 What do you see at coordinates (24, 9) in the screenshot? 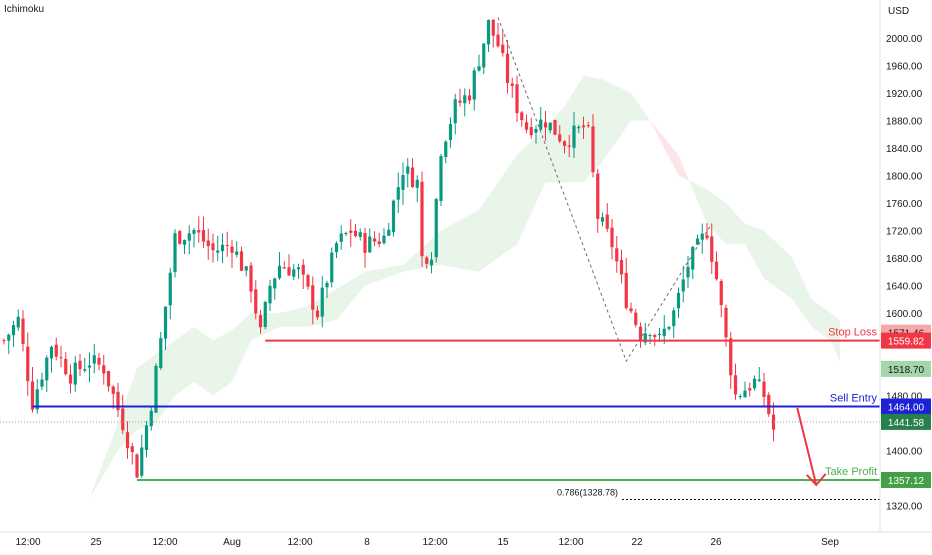
I see `indicator-label: Ichimoku` at bounding box center [24, 9].